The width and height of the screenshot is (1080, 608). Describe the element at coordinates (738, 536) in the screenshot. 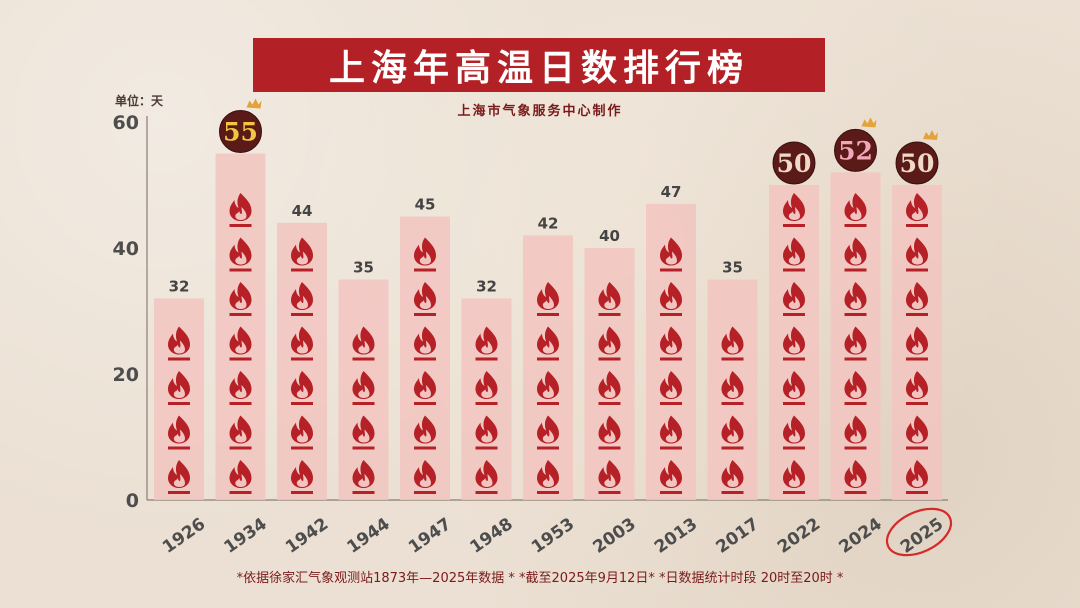

I see `x-tick-label: 2017` at that location.